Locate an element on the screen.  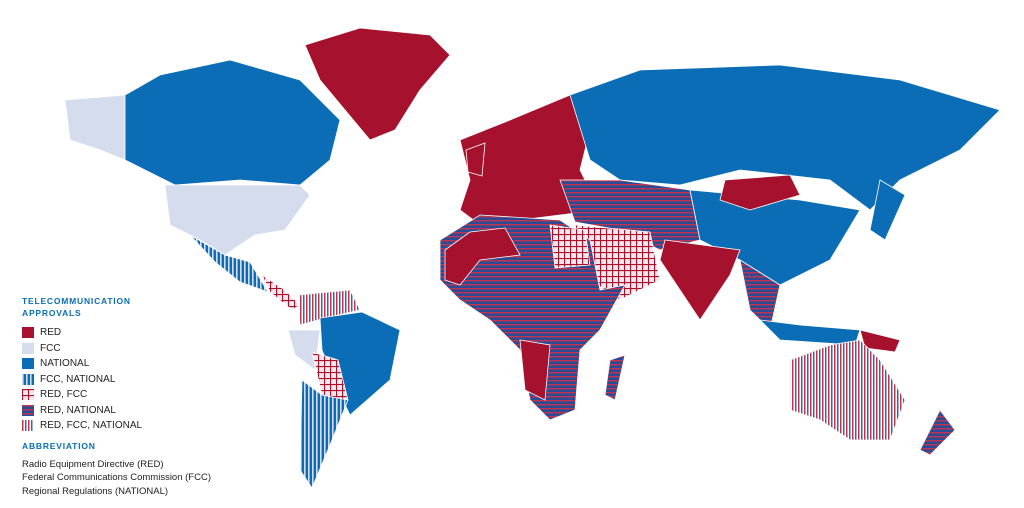
new-zealand is located at coordinates (937, 432).